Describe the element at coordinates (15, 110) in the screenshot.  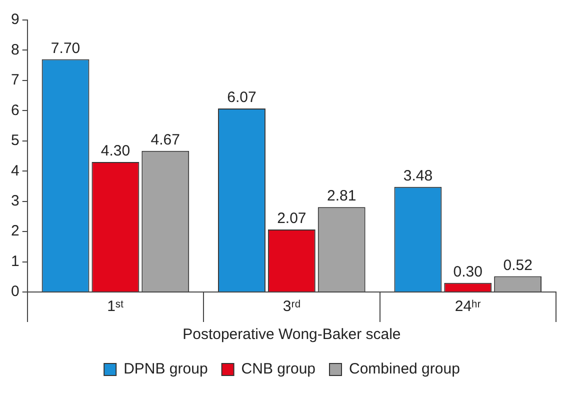
I see `y-tick-label: 6` at that location.